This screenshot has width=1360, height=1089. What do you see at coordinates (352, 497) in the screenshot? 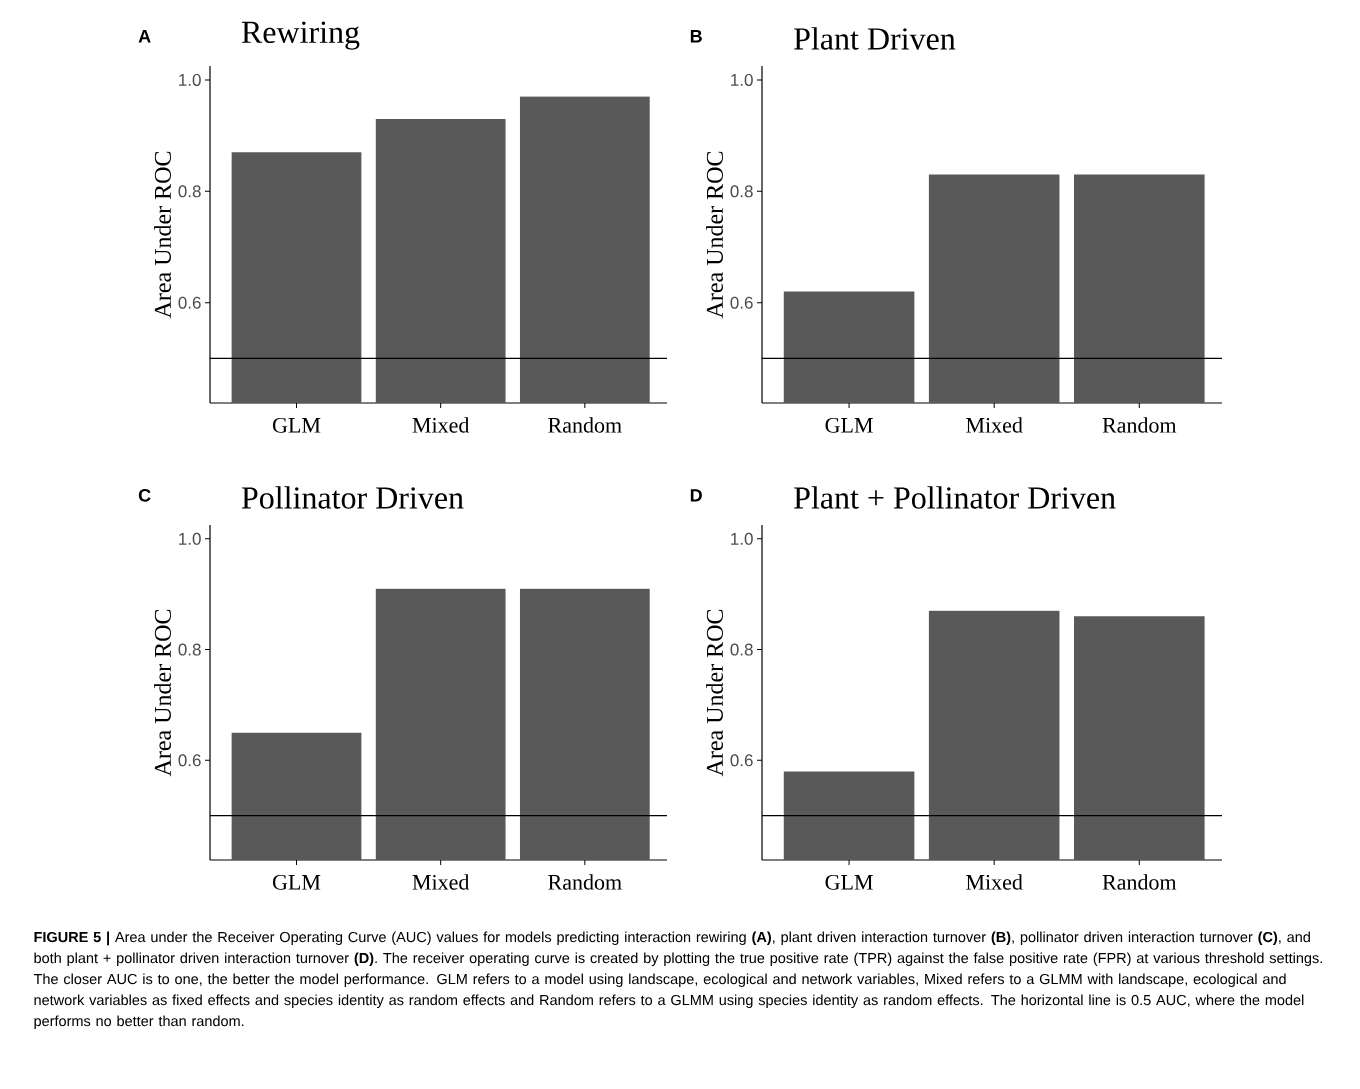
I see `chart-title: Pollinator Driven` at bounding box center [352, 497].